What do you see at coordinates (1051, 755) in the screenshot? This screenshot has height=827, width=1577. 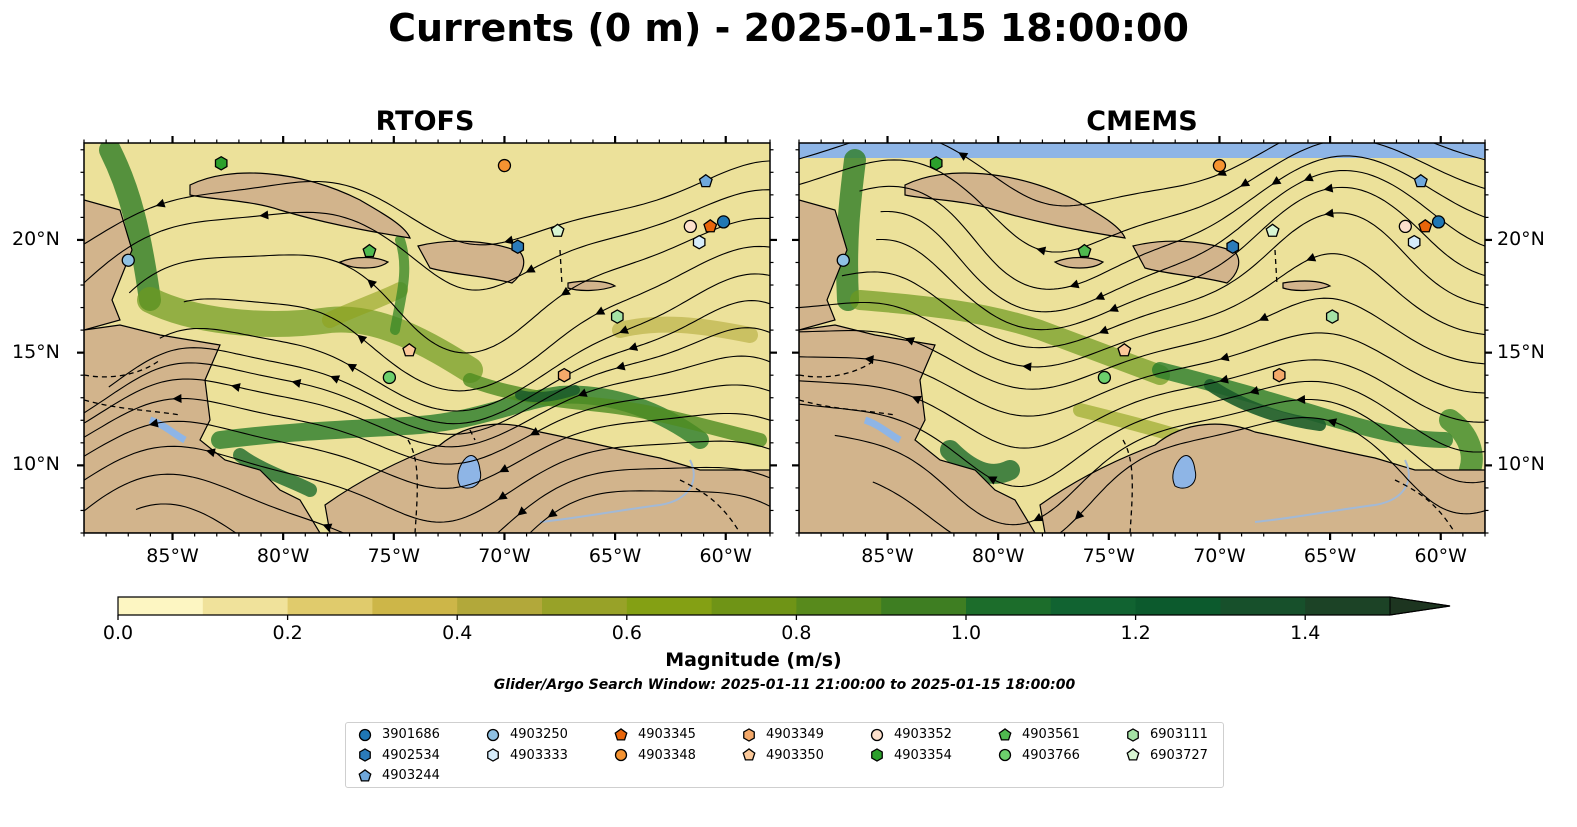 I see `legend-label: 4903766` at bounding box center [1051, 755].